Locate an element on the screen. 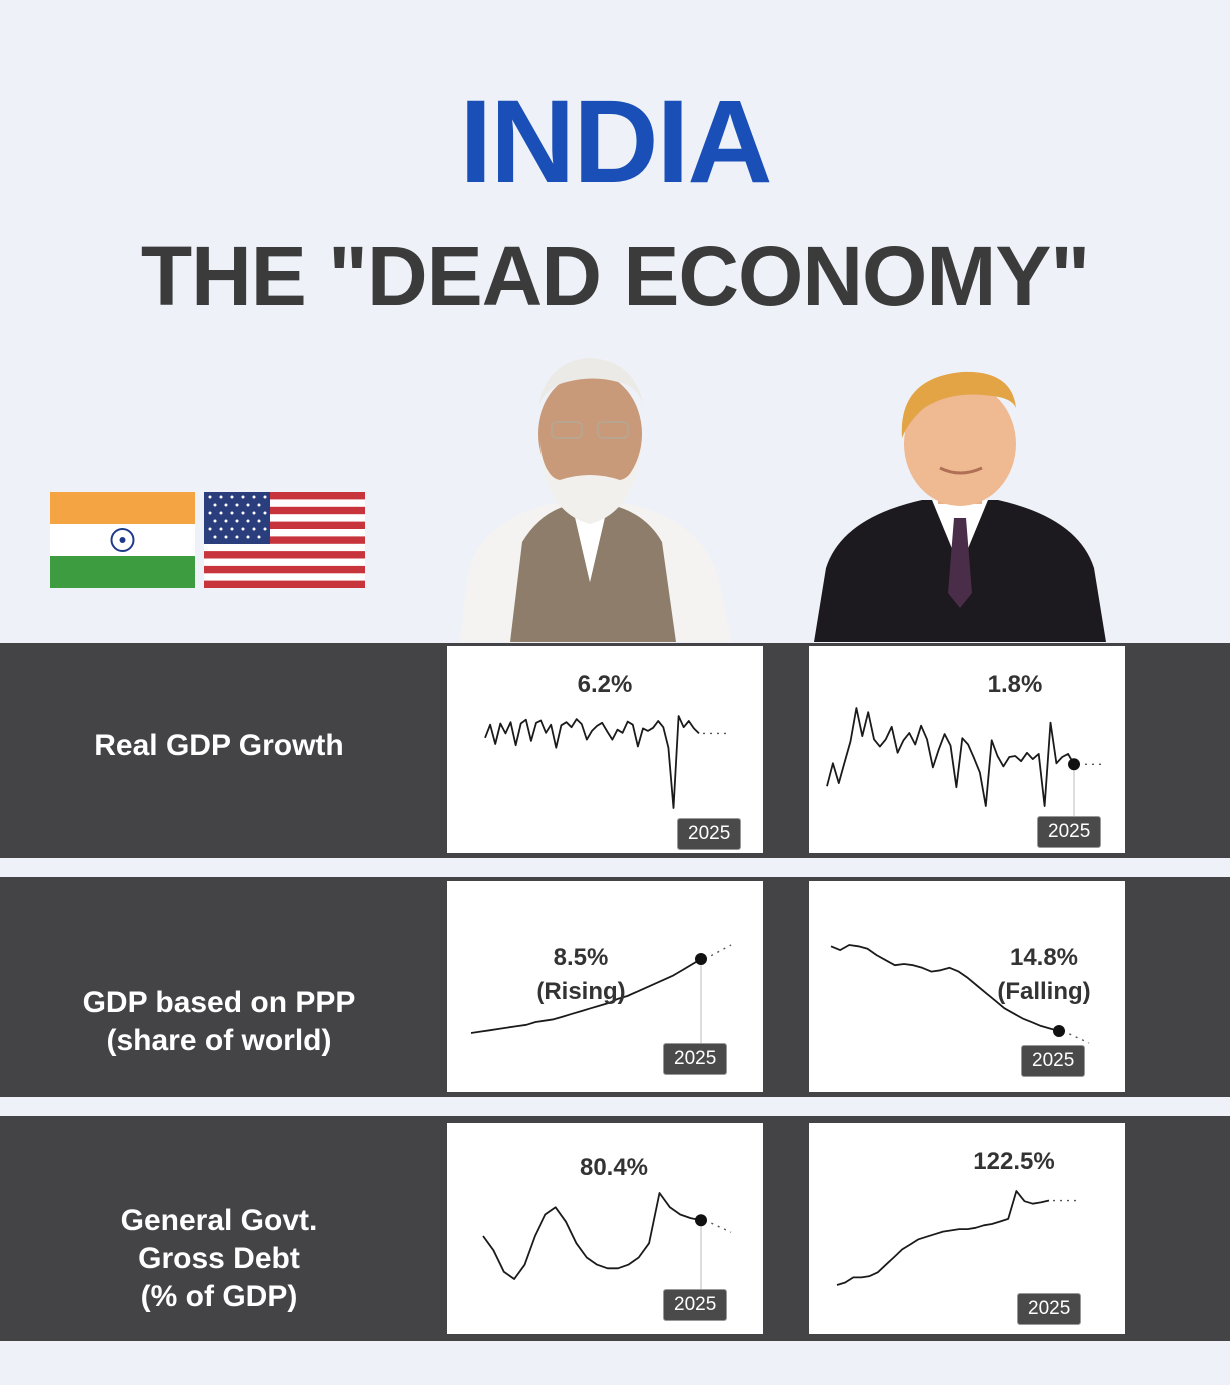 Image resolution: width=1230 pixels, height=1385 pixels. chart-india-debt is located at coordinates (607, 1243).